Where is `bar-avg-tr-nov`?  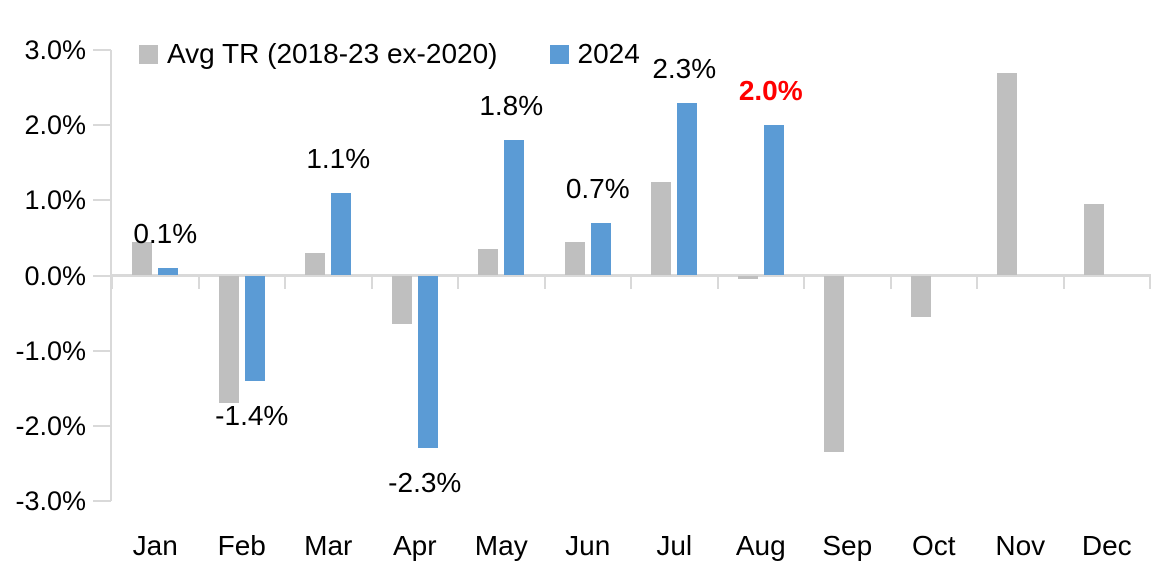
bar-avg-tr-nov is located at coordinates (1007, 174).